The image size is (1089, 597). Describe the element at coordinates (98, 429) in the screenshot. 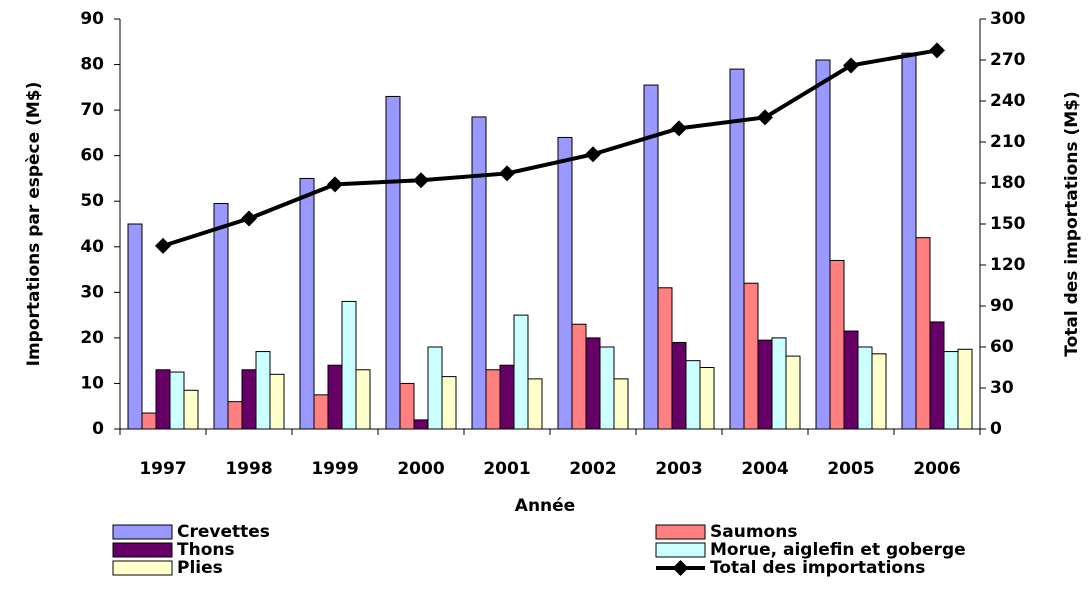

I see `y-tick-label: 0` at that location.